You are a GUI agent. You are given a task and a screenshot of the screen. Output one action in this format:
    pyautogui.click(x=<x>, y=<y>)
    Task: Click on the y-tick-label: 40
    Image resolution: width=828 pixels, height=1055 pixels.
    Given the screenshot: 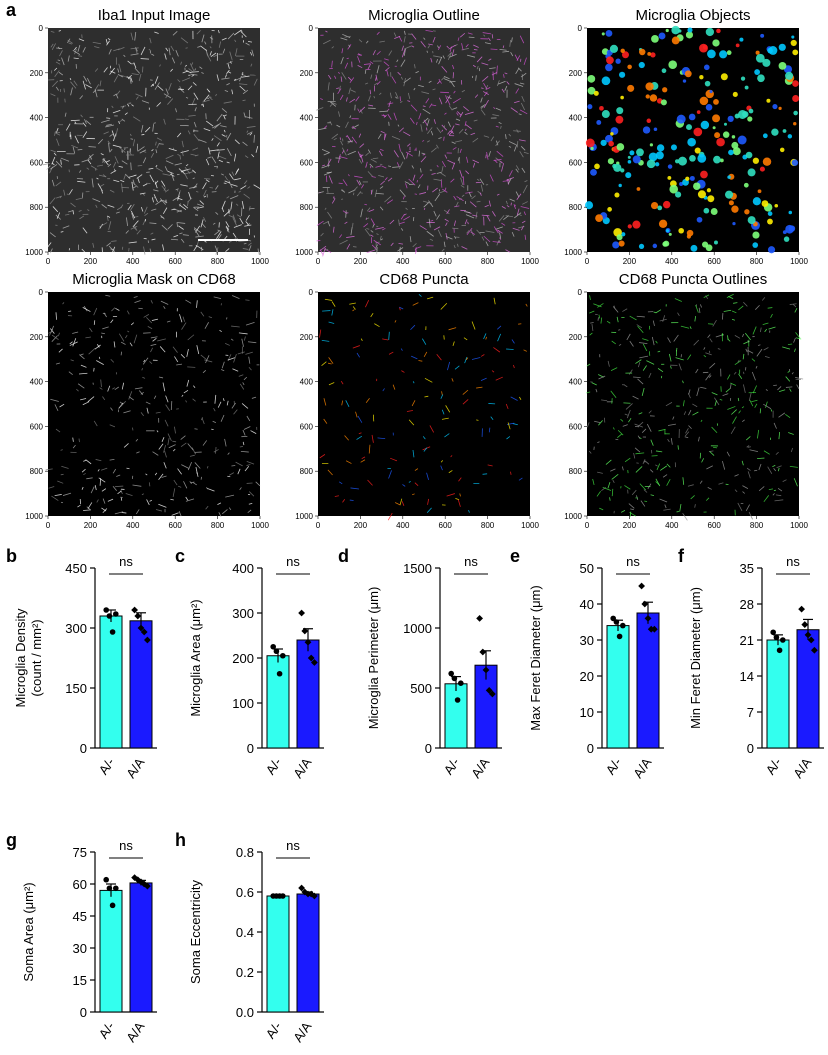 What is the action you would take?
    pyautogui.click(x=587, y=604)
    